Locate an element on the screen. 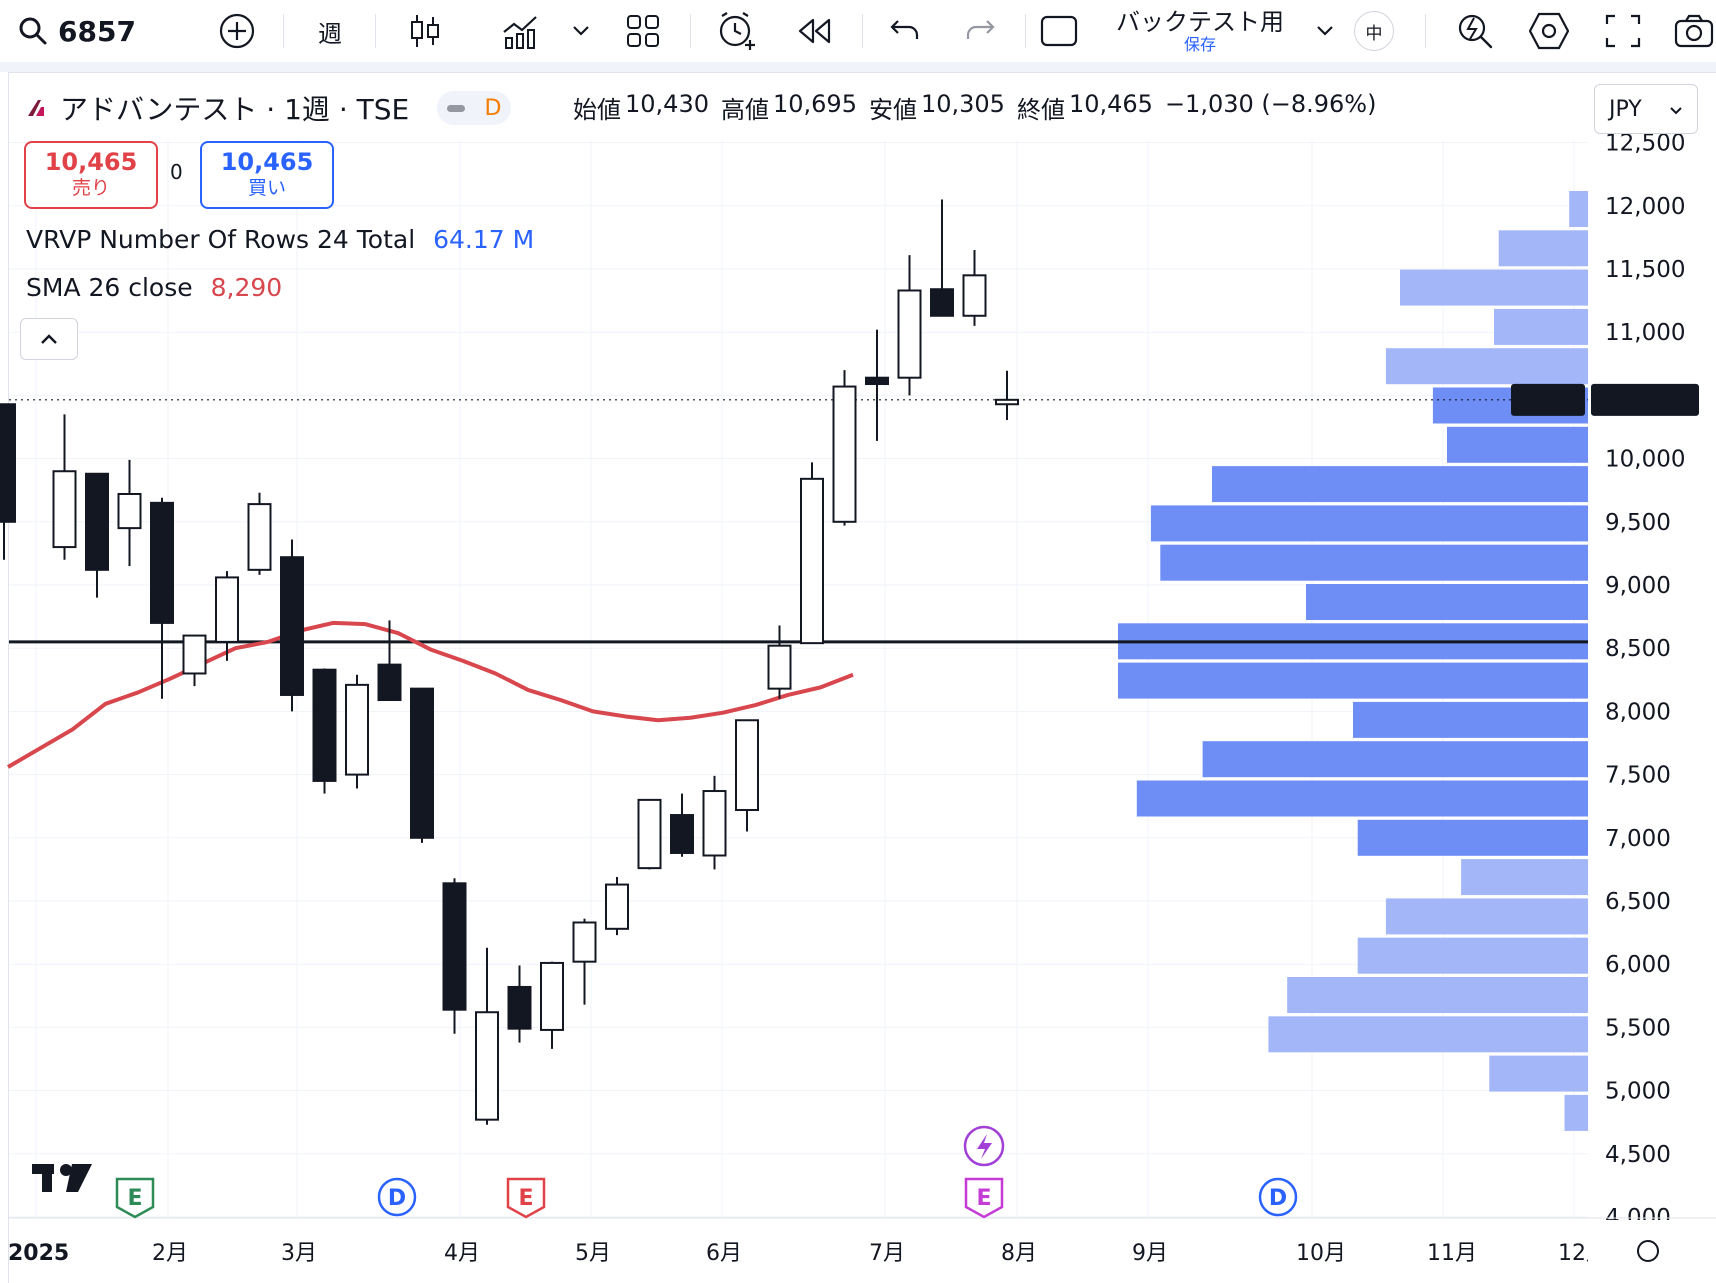  time-axis-label: 4月 is located at coordinates (462, 1253).